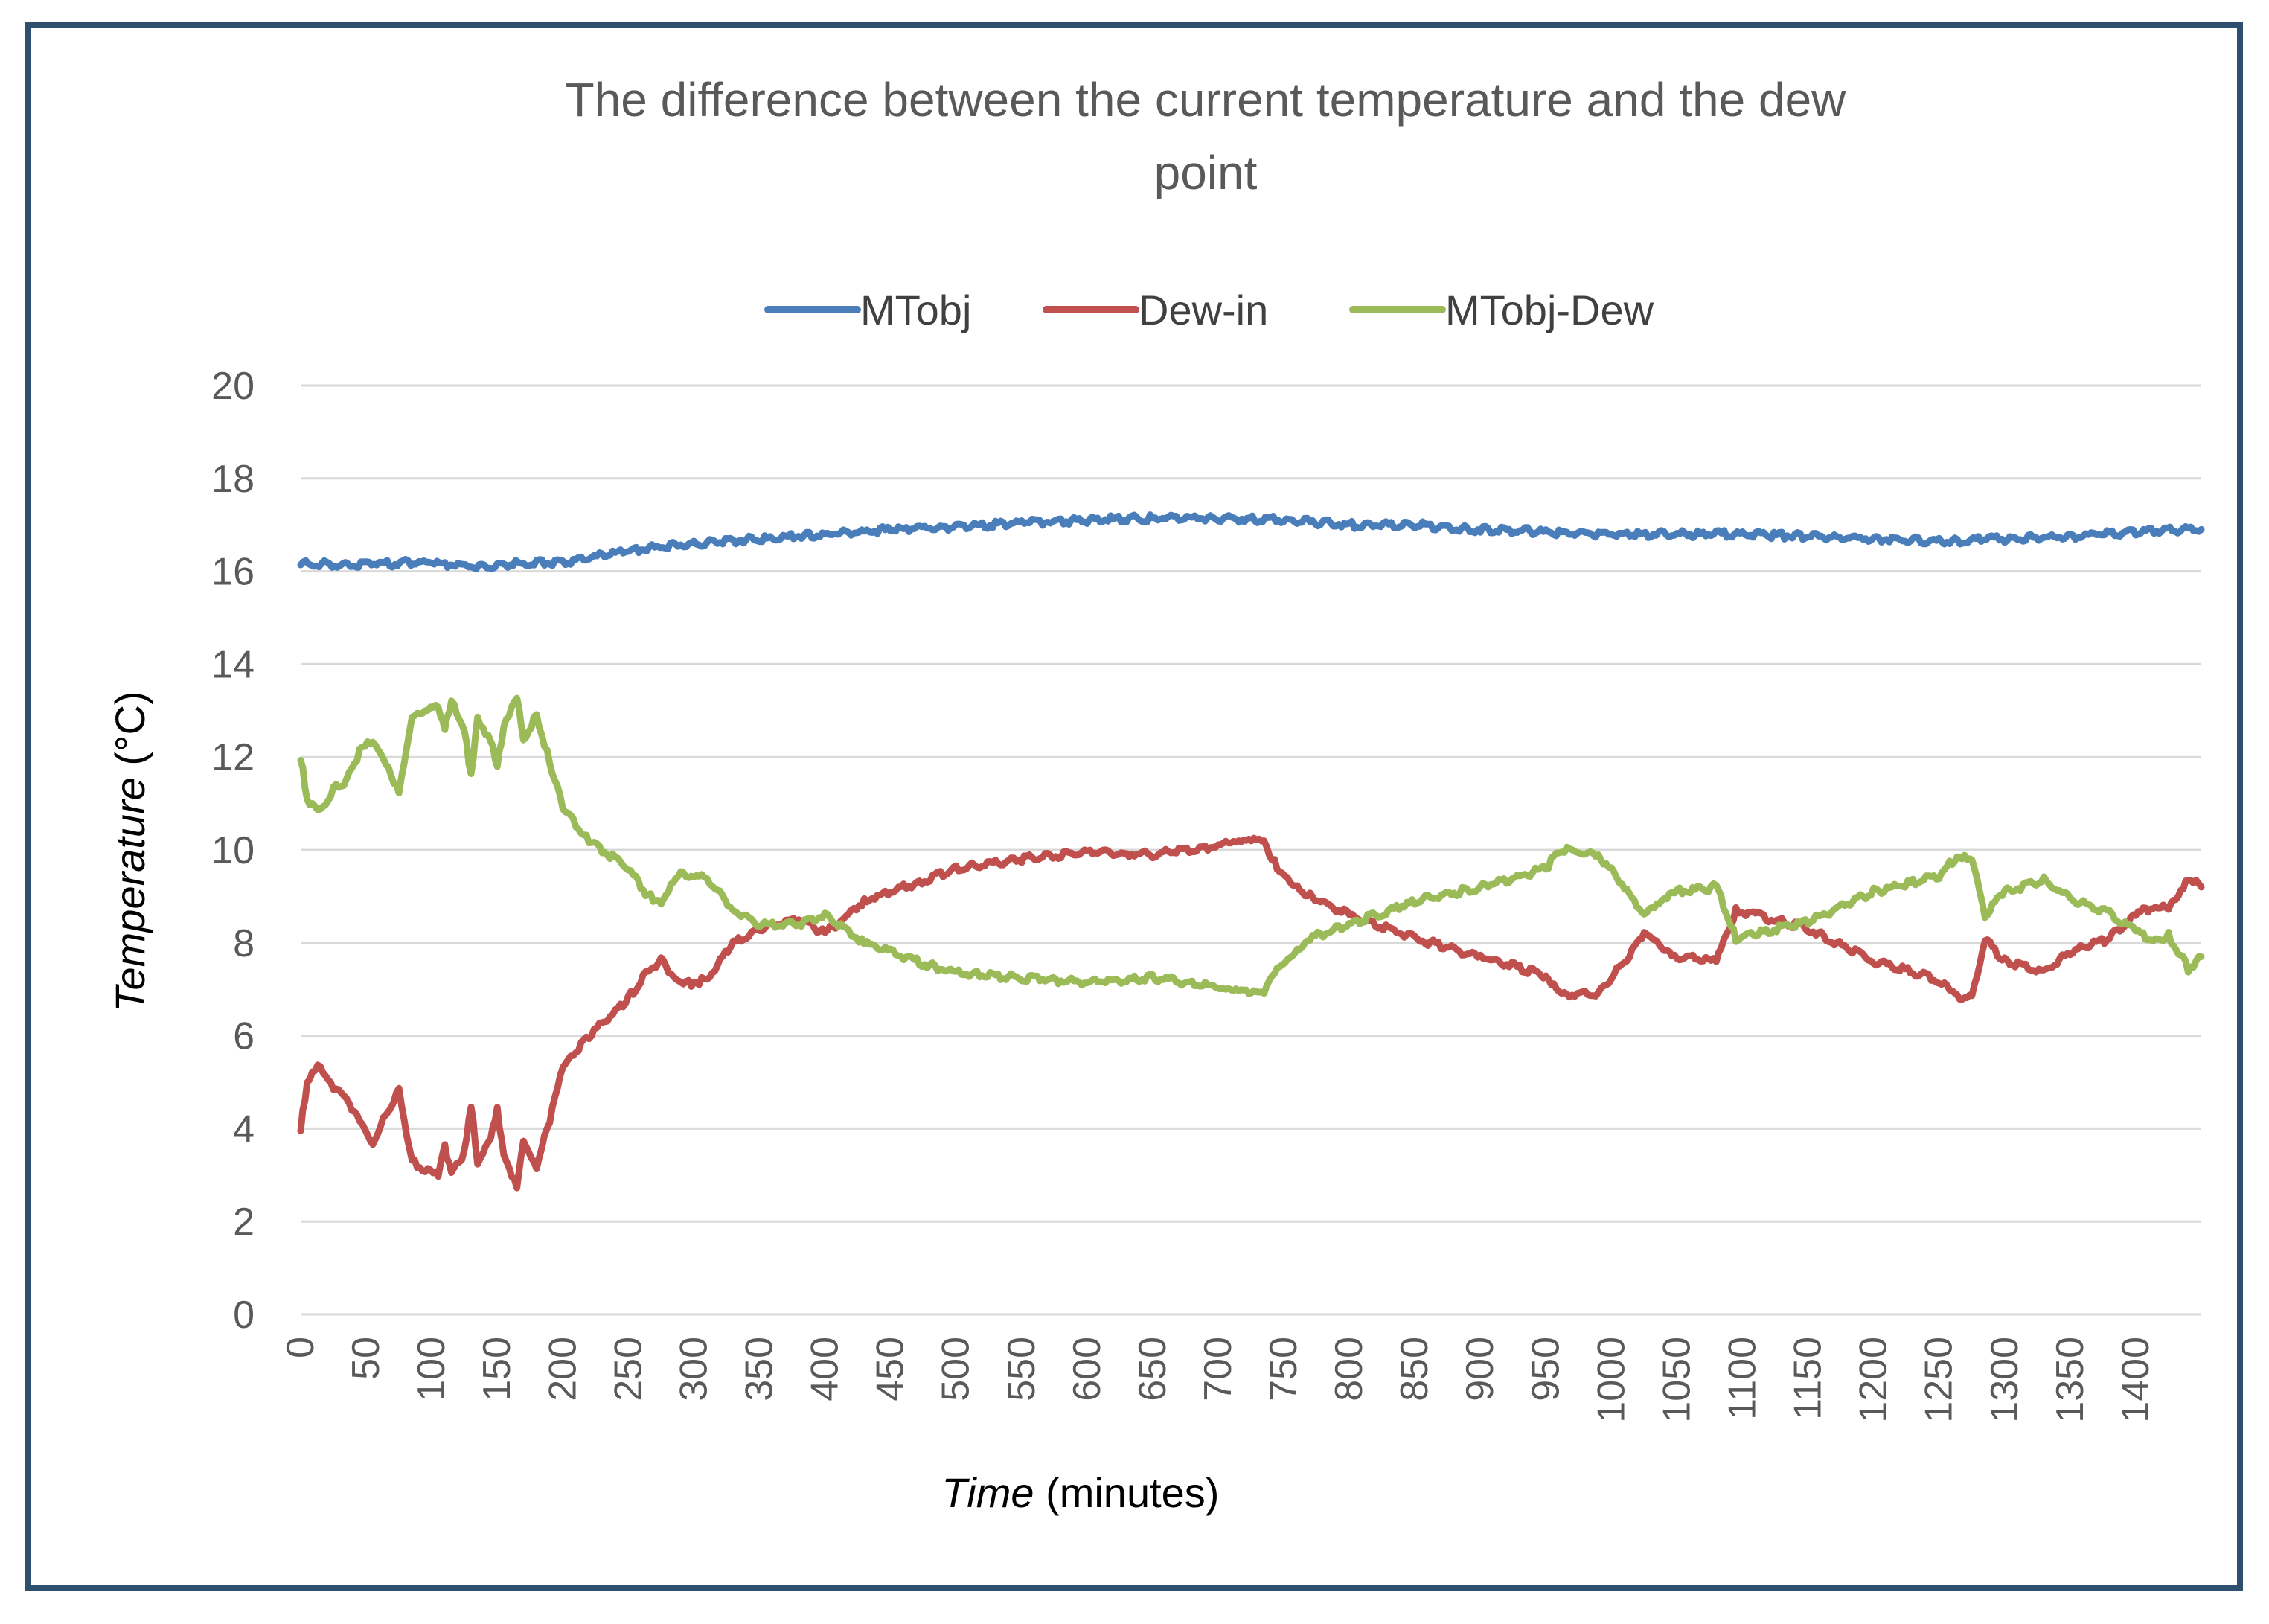  I want to click on y-tick-label: 2, so click(244, 1222).